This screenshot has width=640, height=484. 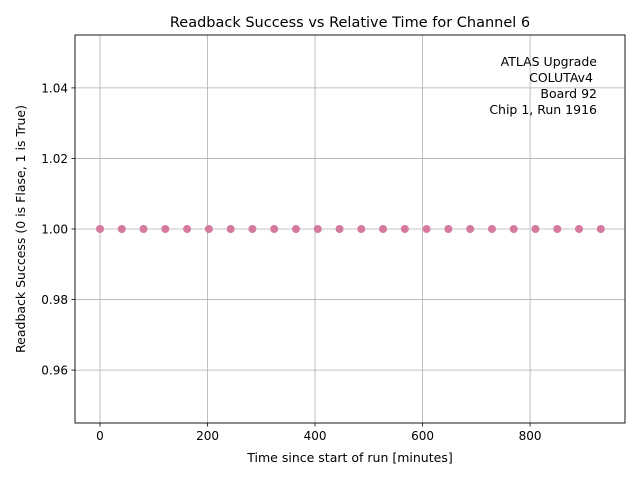 I want to click on x-tick-label: 600, so click(x=422, y=436).